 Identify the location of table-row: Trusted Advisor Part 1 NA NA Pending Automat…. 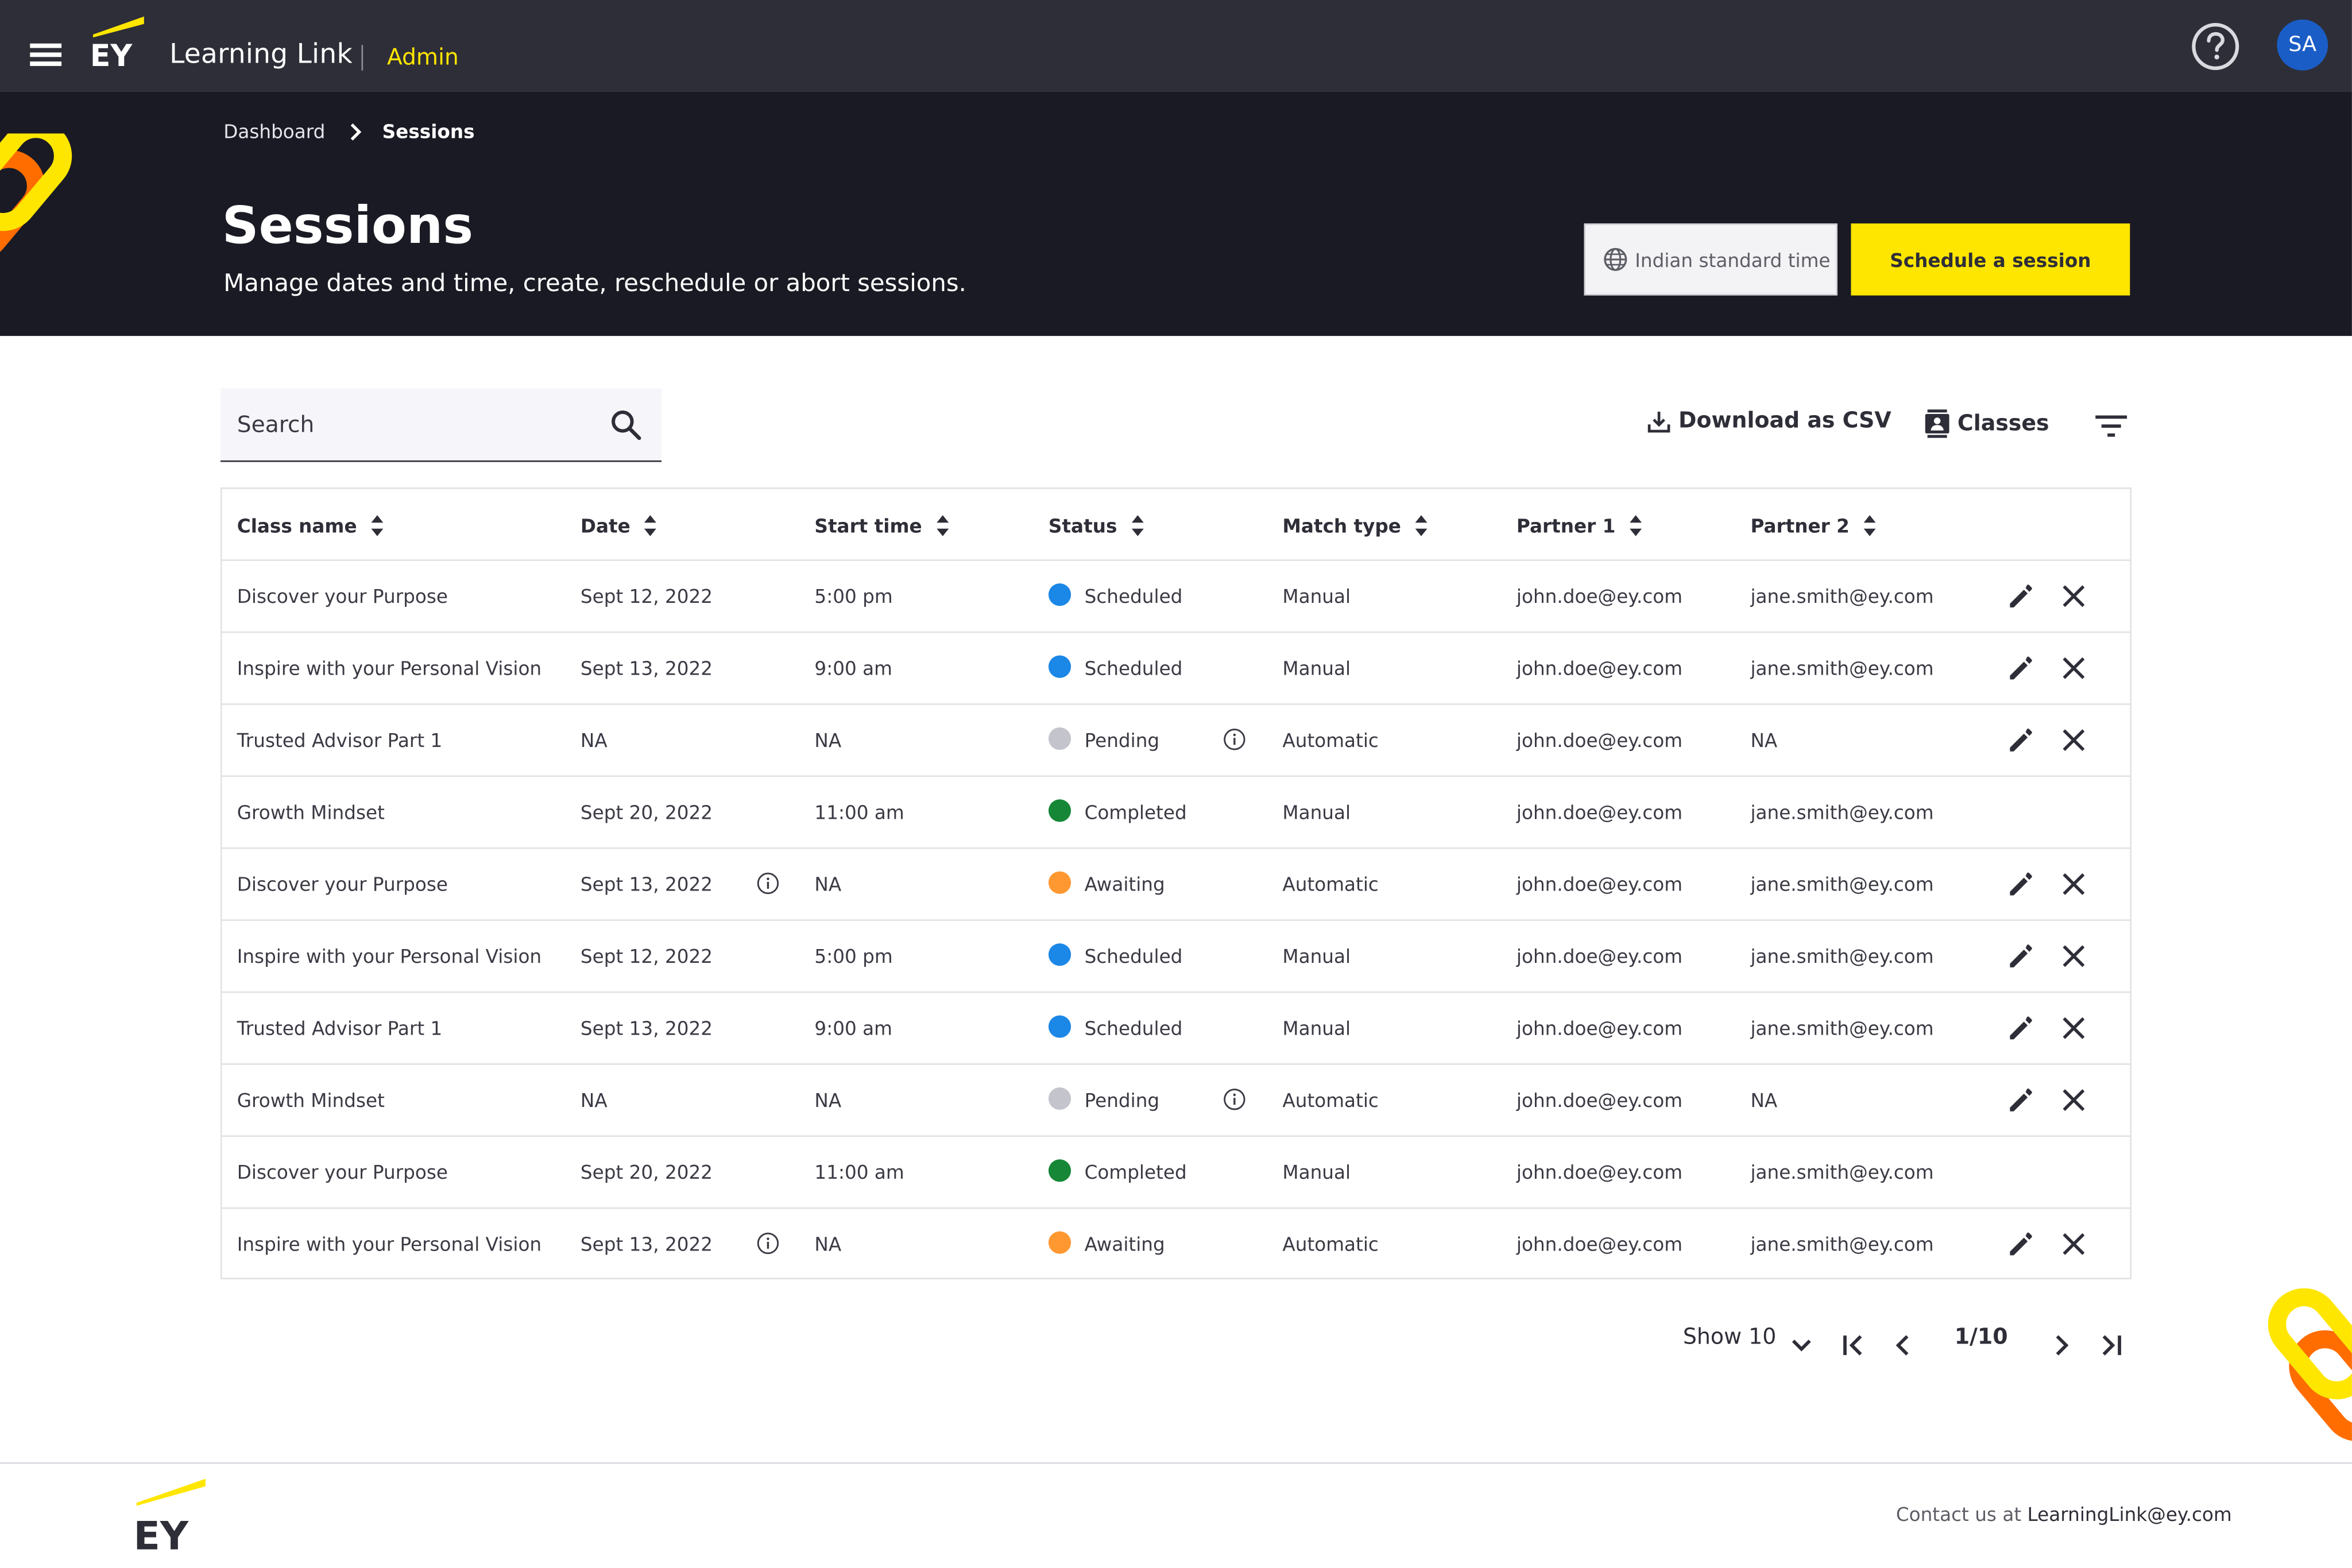
(1176, 741).